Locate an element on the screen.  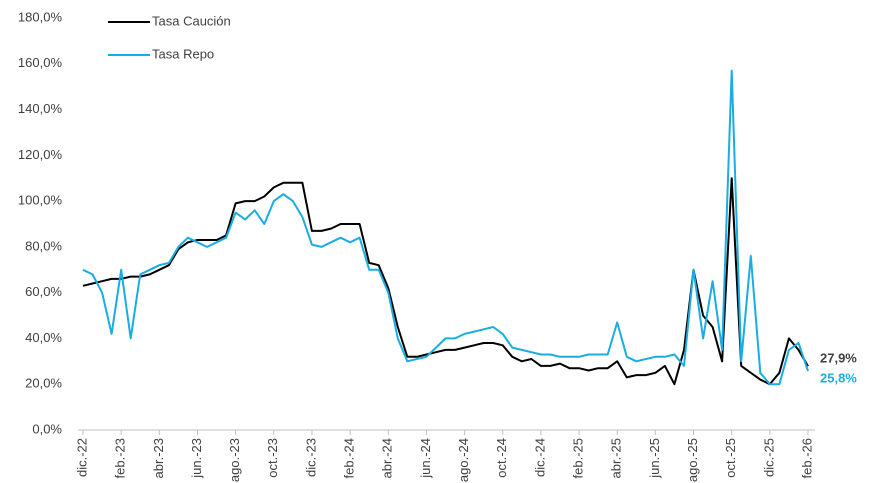
x-tick-label: feb.-26 is located at coordinates (806, 458).